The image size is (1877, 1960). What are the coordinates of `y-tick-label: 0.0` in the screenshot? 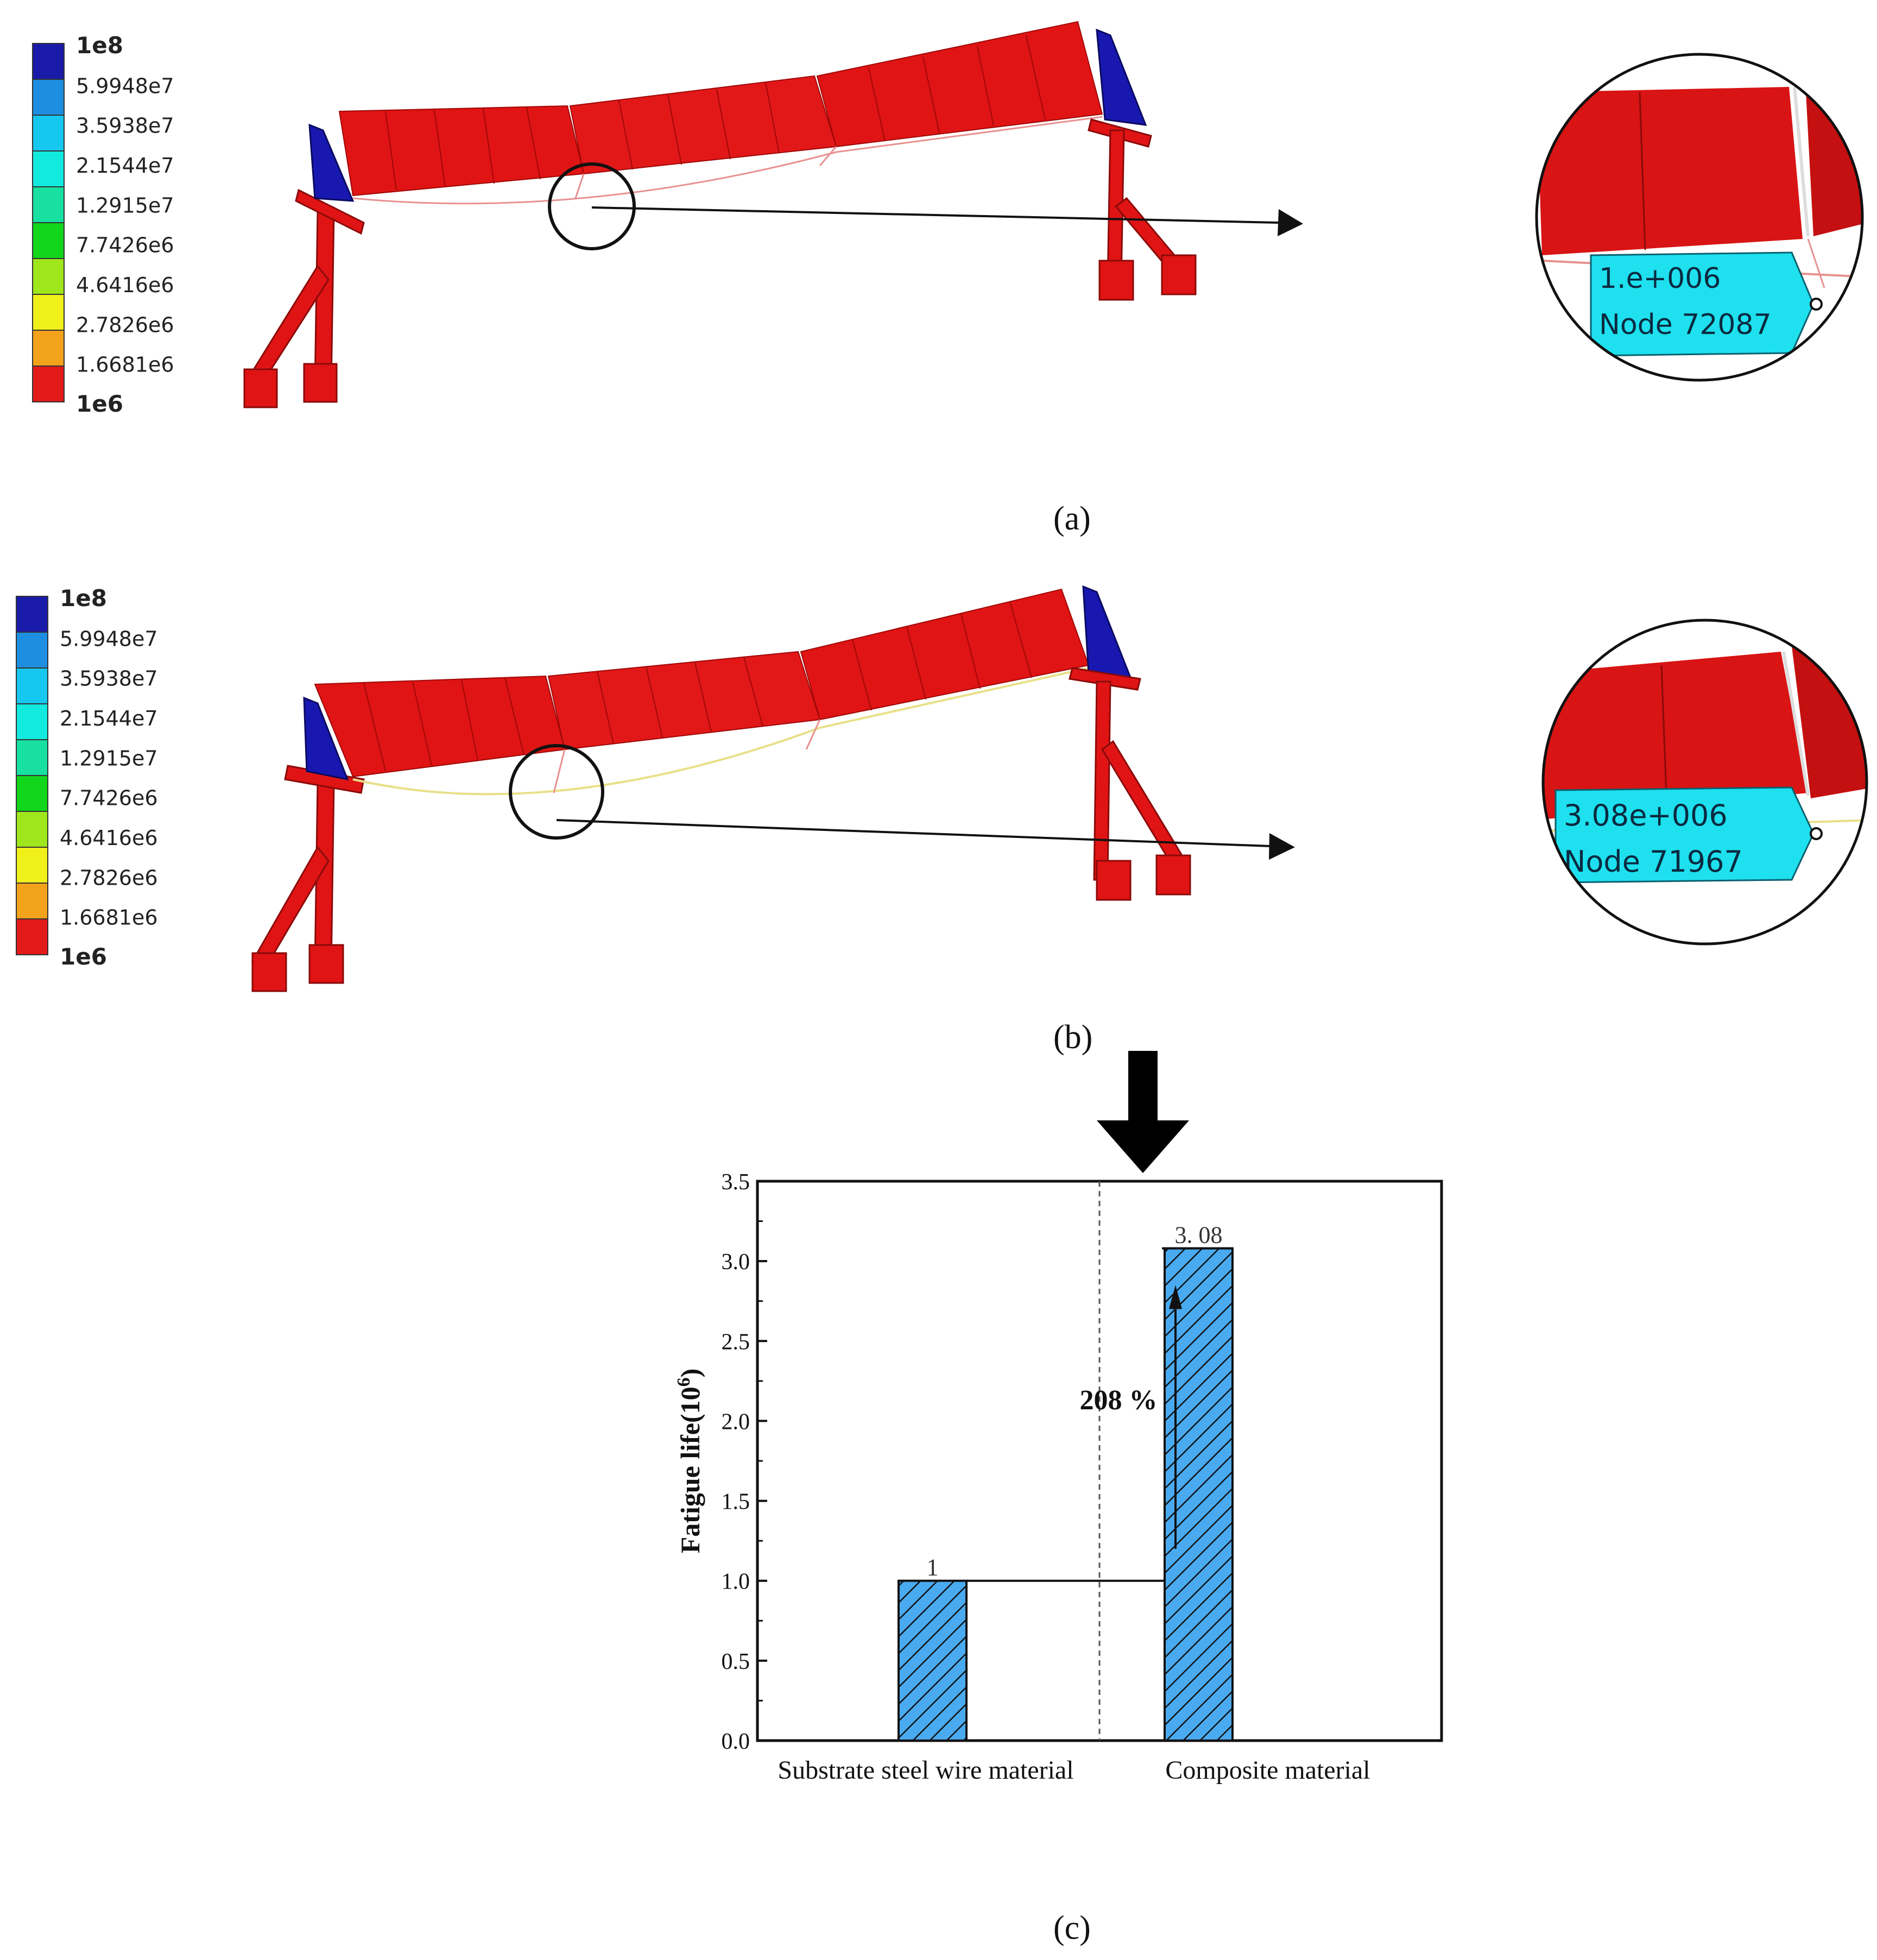 It's located at (736, 1741).